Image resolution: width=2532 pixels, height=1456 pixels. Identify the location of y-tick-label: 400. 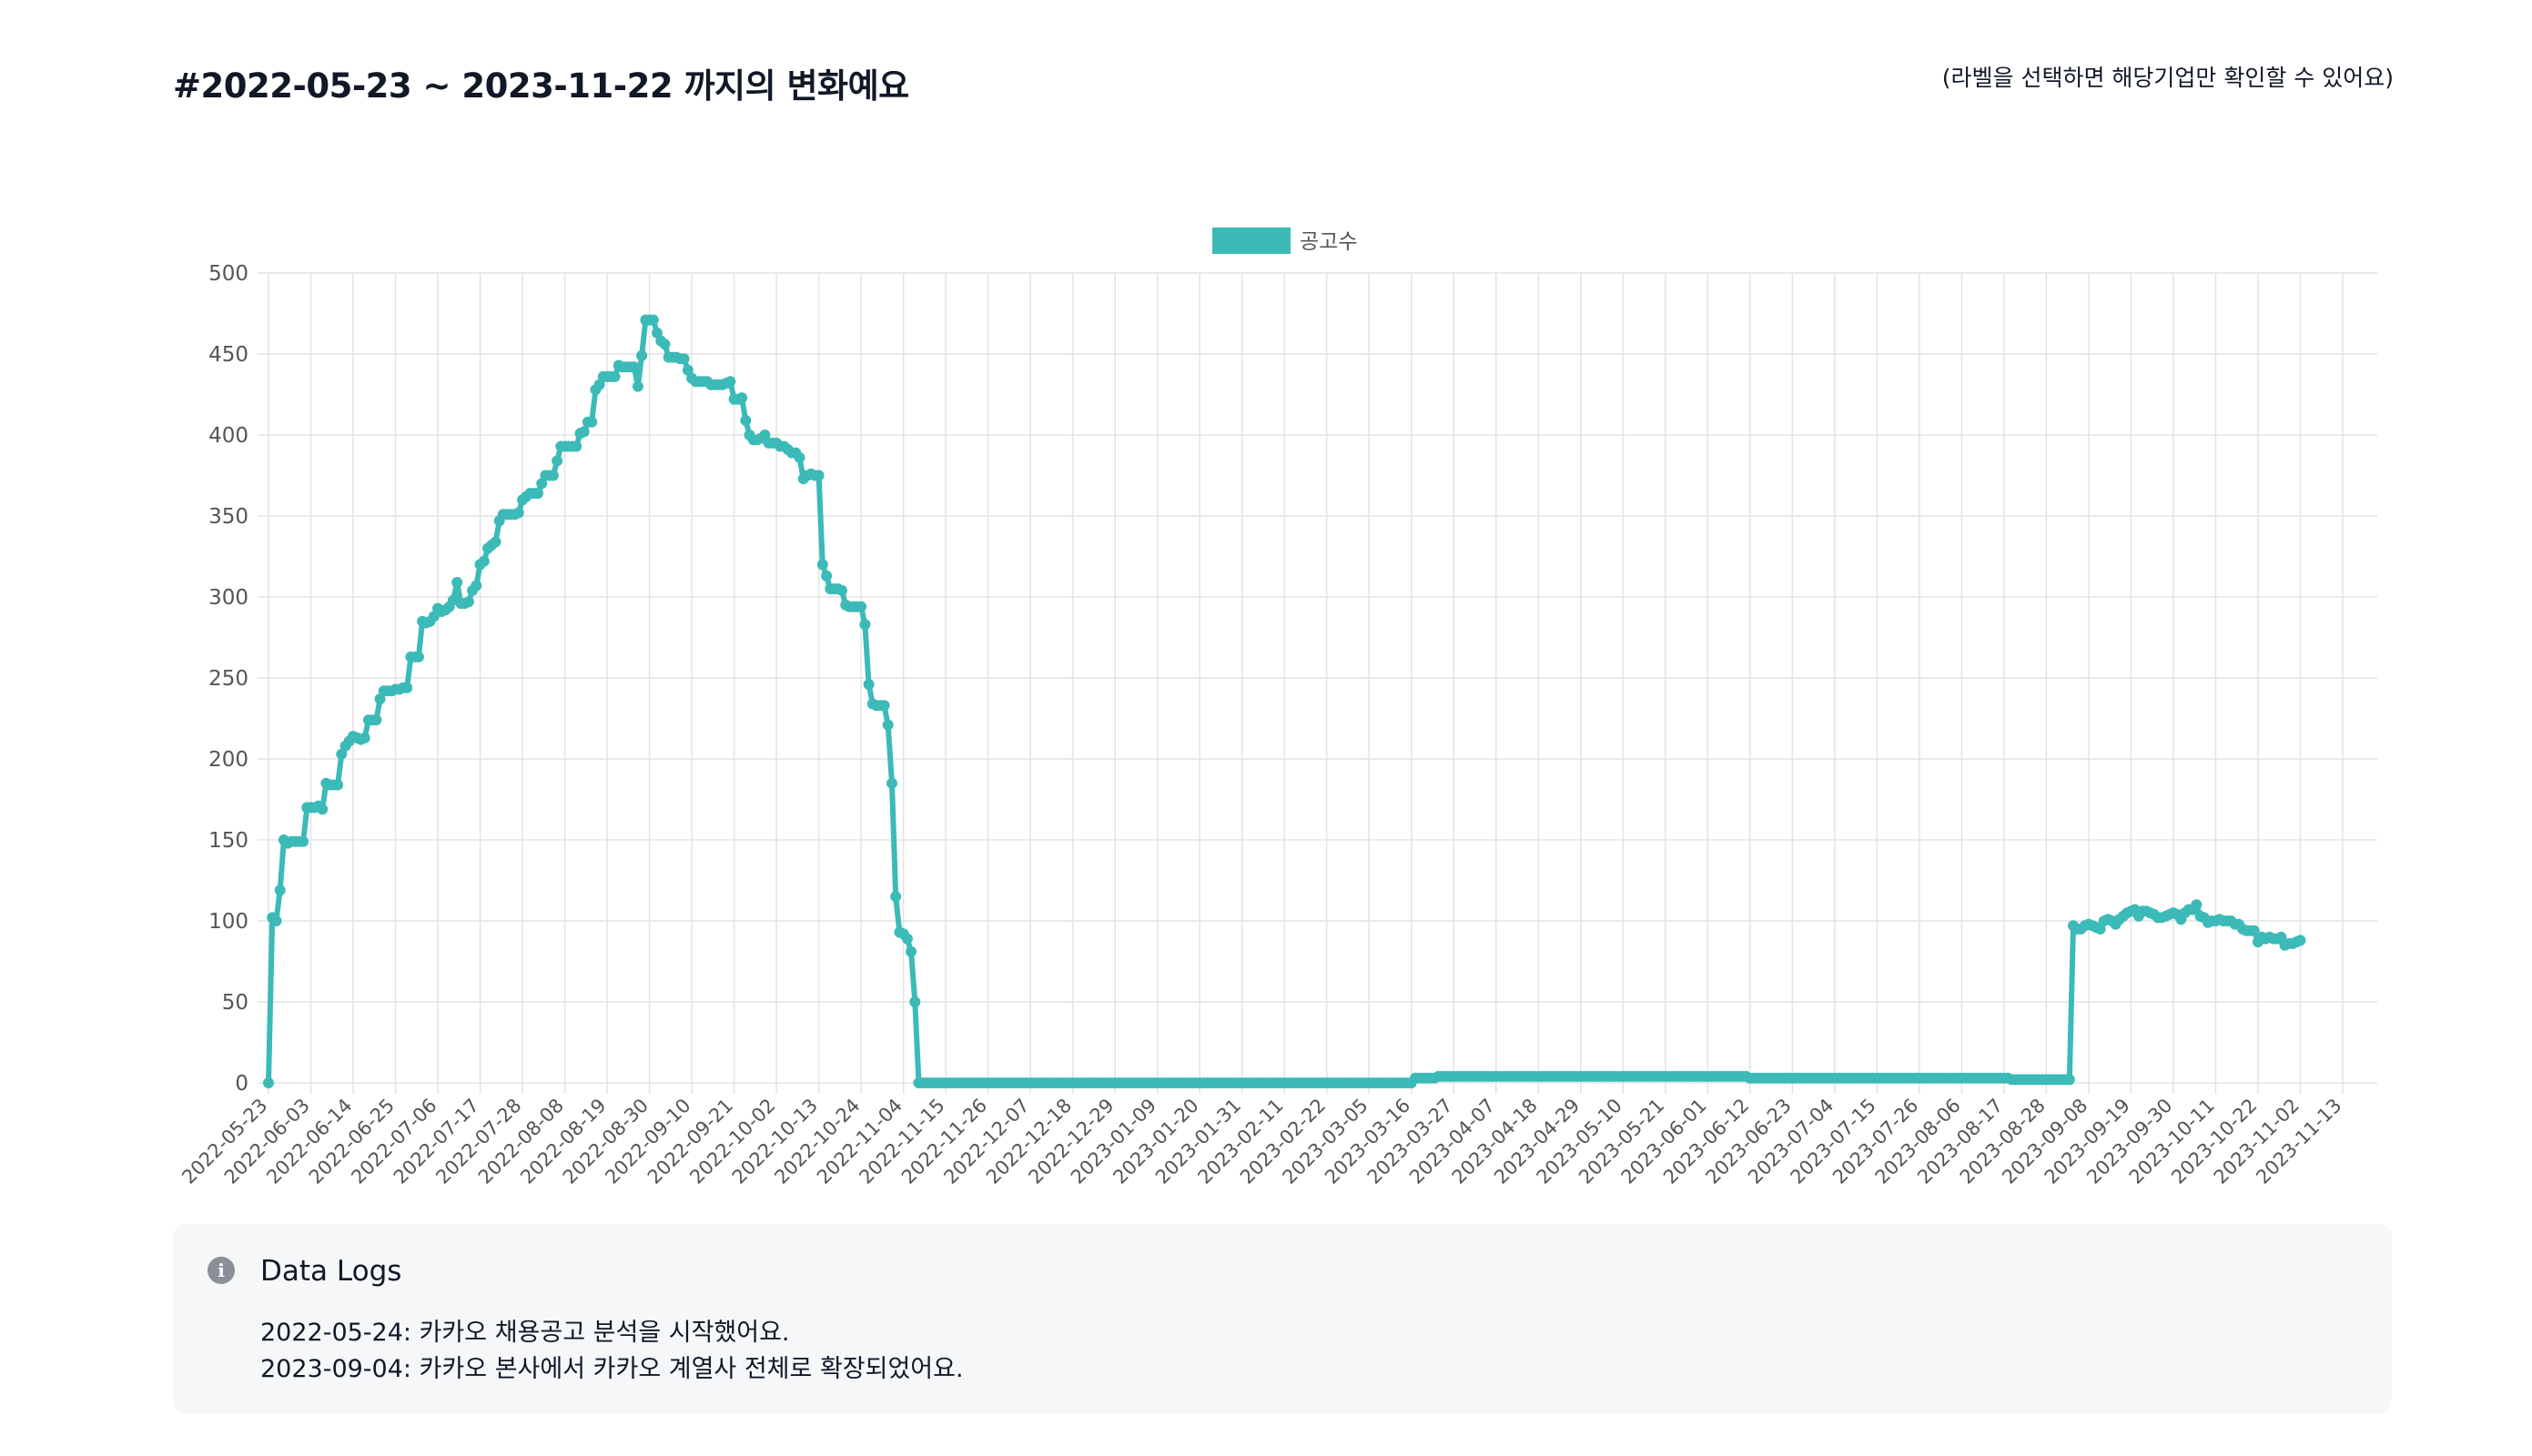
(228, 436).